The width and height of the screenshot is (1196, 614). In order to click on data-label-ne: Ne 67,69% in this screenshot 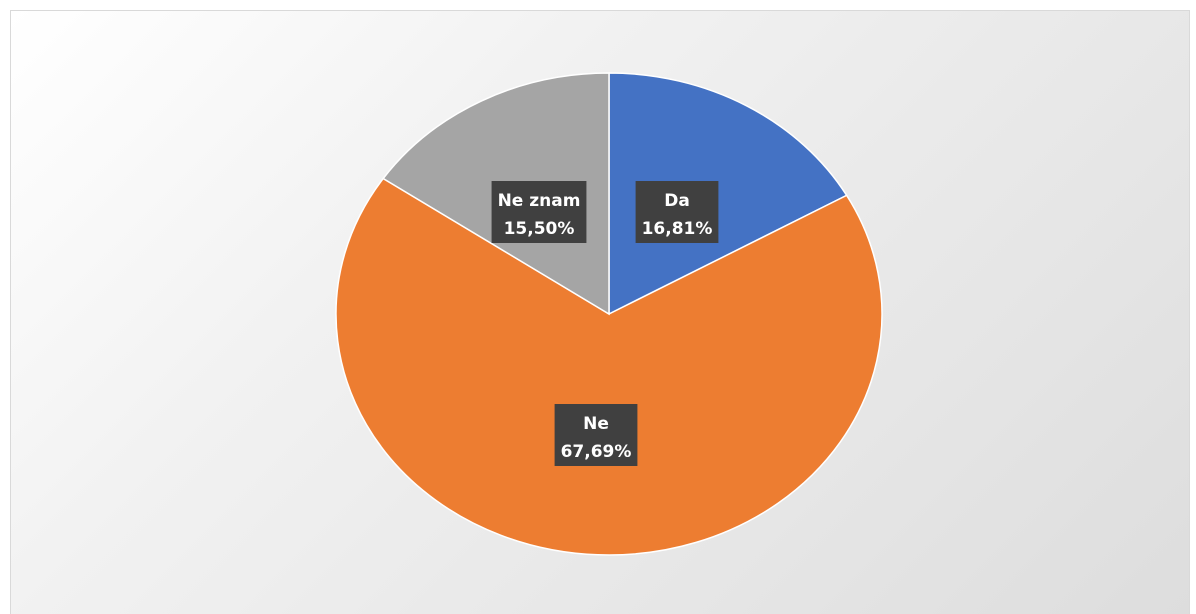, I will do `click(596, 435)`.